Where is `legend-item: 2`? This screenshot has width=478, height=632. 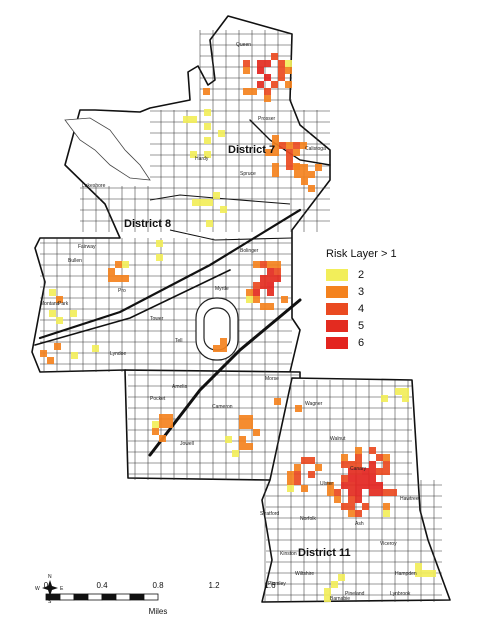
legend-item: 2 is located at coordinates (361, 274).